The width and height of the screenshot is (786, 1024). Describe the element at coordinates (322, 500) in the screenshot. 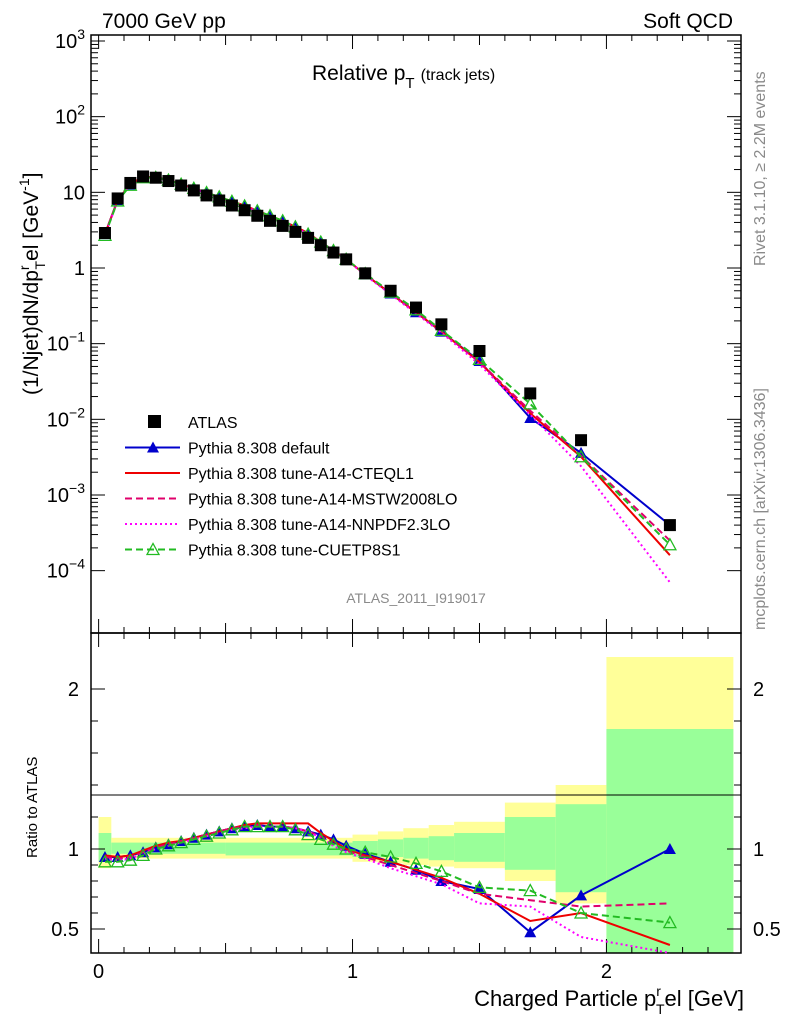

I see `legend-label-3: Pythia 8.308 tune-A14-MSTW2008LO` at that location.